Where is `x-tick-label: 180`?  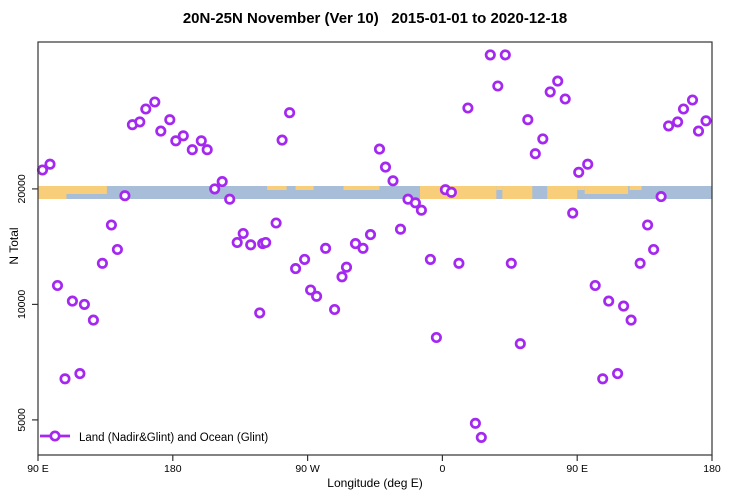
x-tick-label: 180 is located at coordinates (173, 469).